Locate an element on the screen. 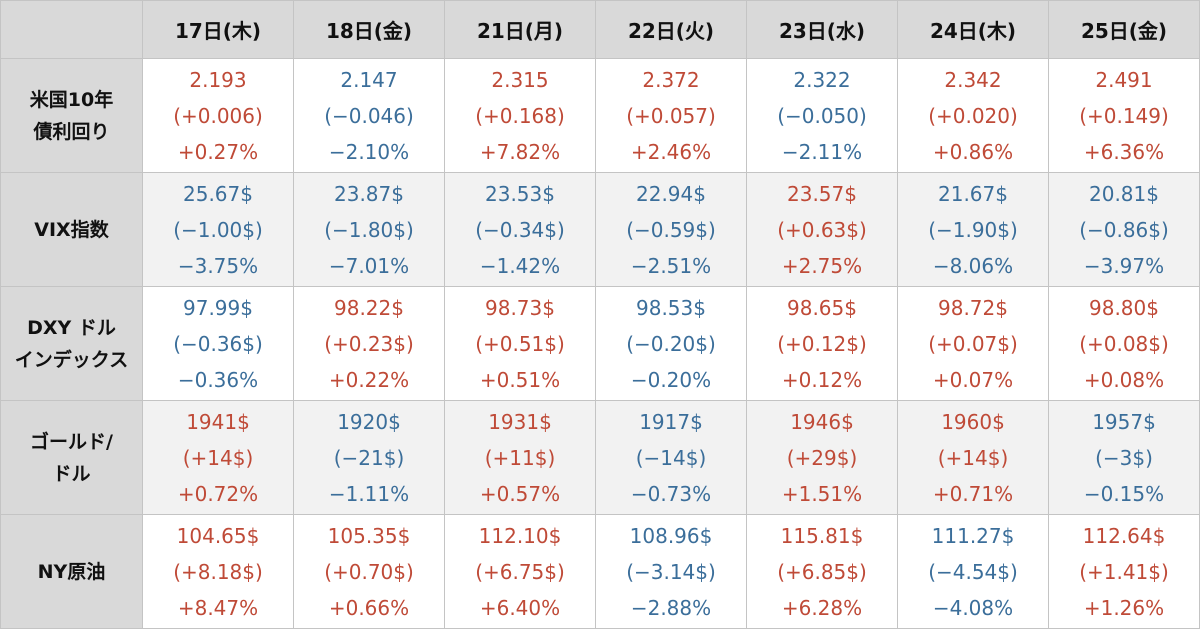 The width and height of the screenshot is (1200, 629). data-cell: 2.193 (+0.006) +0.27% is located at coordinates (218, 115).